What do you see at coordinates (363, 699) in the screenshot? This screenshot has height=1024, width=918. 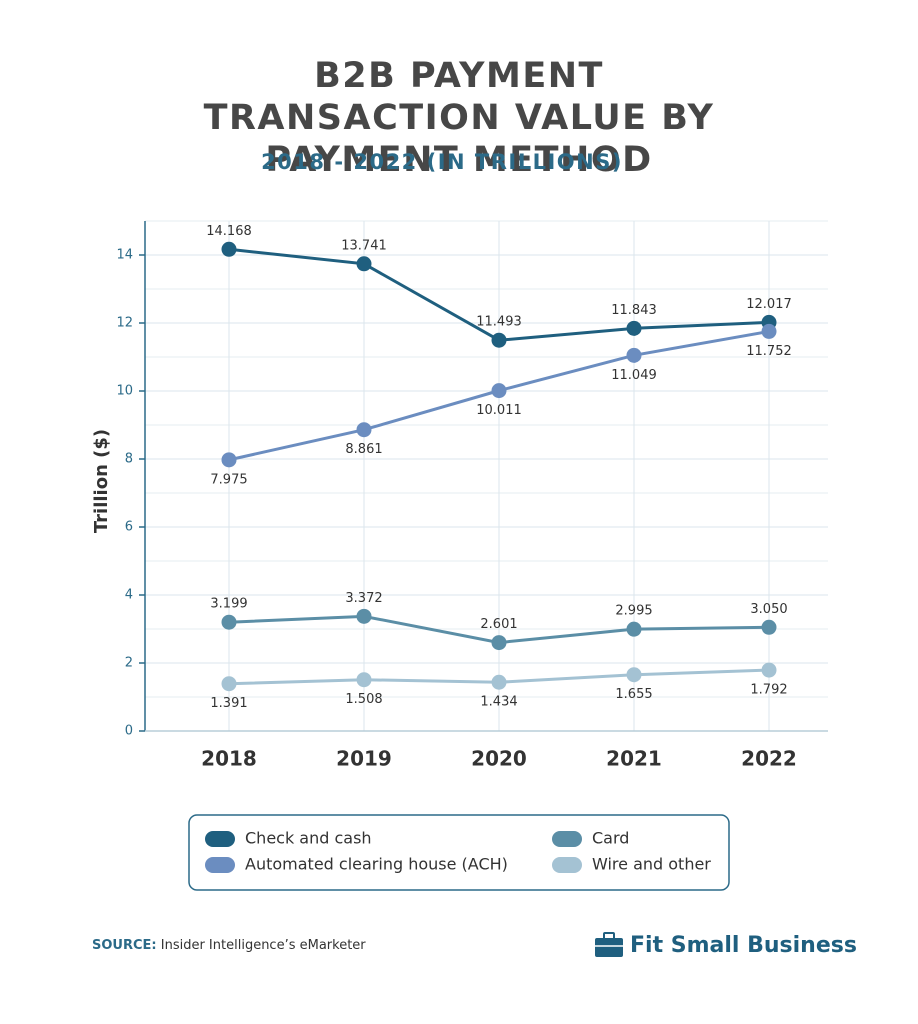 I see `data-label: 1.508` at bounding box center [363, 699].